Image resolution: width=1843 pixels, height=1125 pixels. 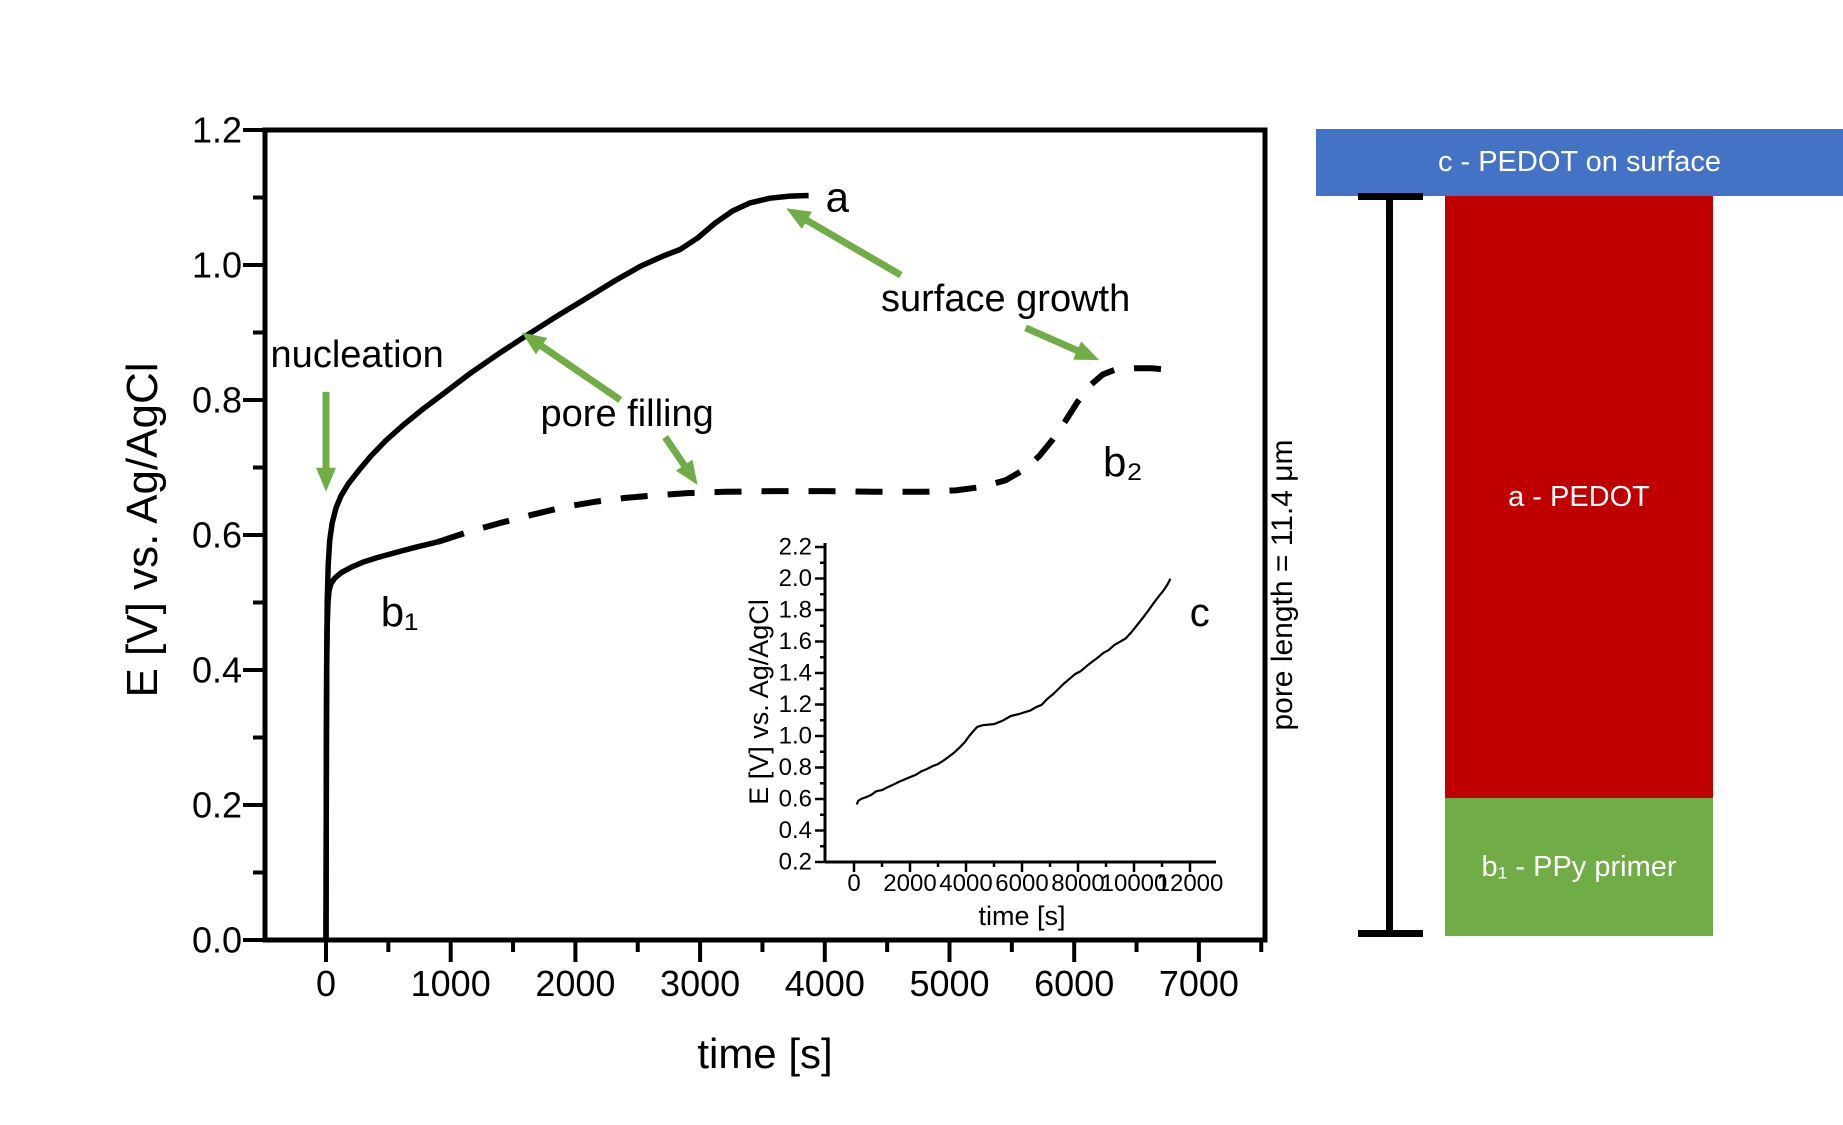 I want to click on schematic-ppy-primer-label: b₁ - PPy primer, so click(x=1579, y=866).